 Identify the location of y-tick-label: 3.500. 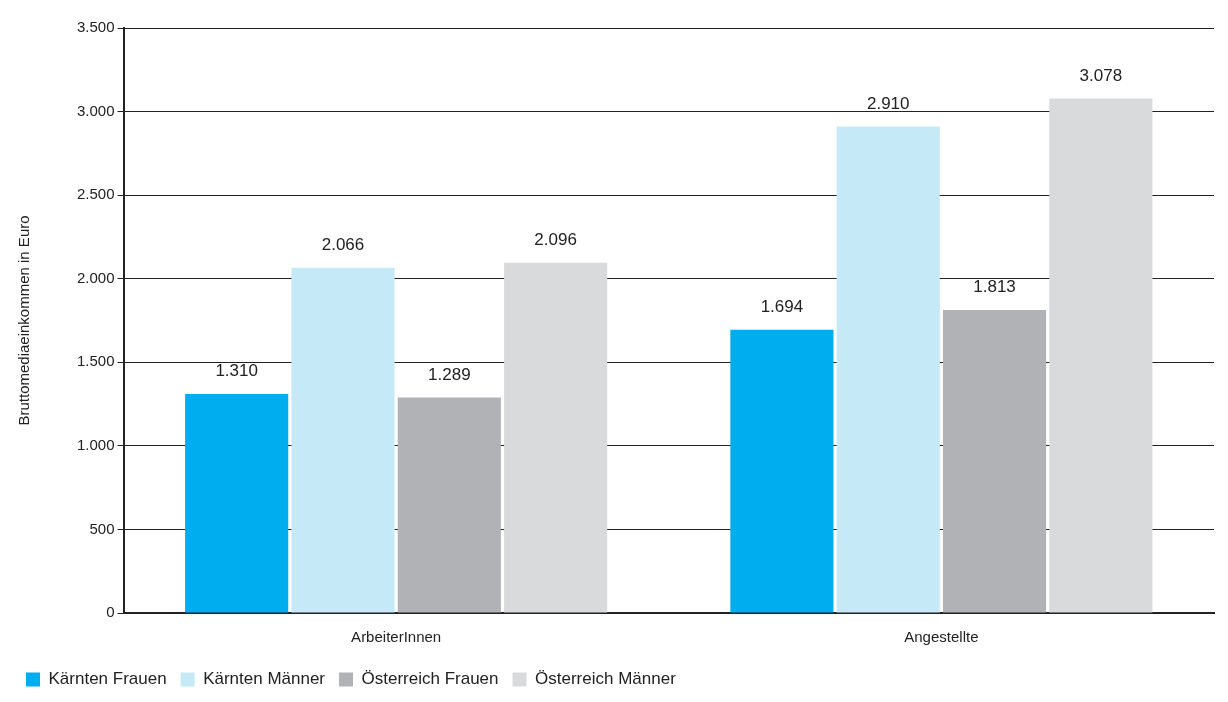
(95, 27).